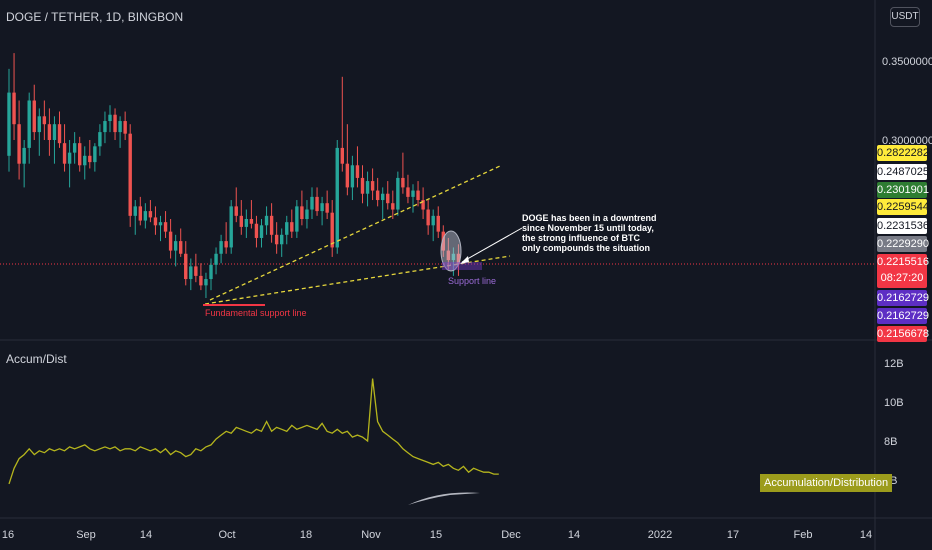 The image size is (932, 550). What do you see at coordinates (464, 260) in the screenshot?
I see `annotation-arrowhead` at bounding box center [464, 260].